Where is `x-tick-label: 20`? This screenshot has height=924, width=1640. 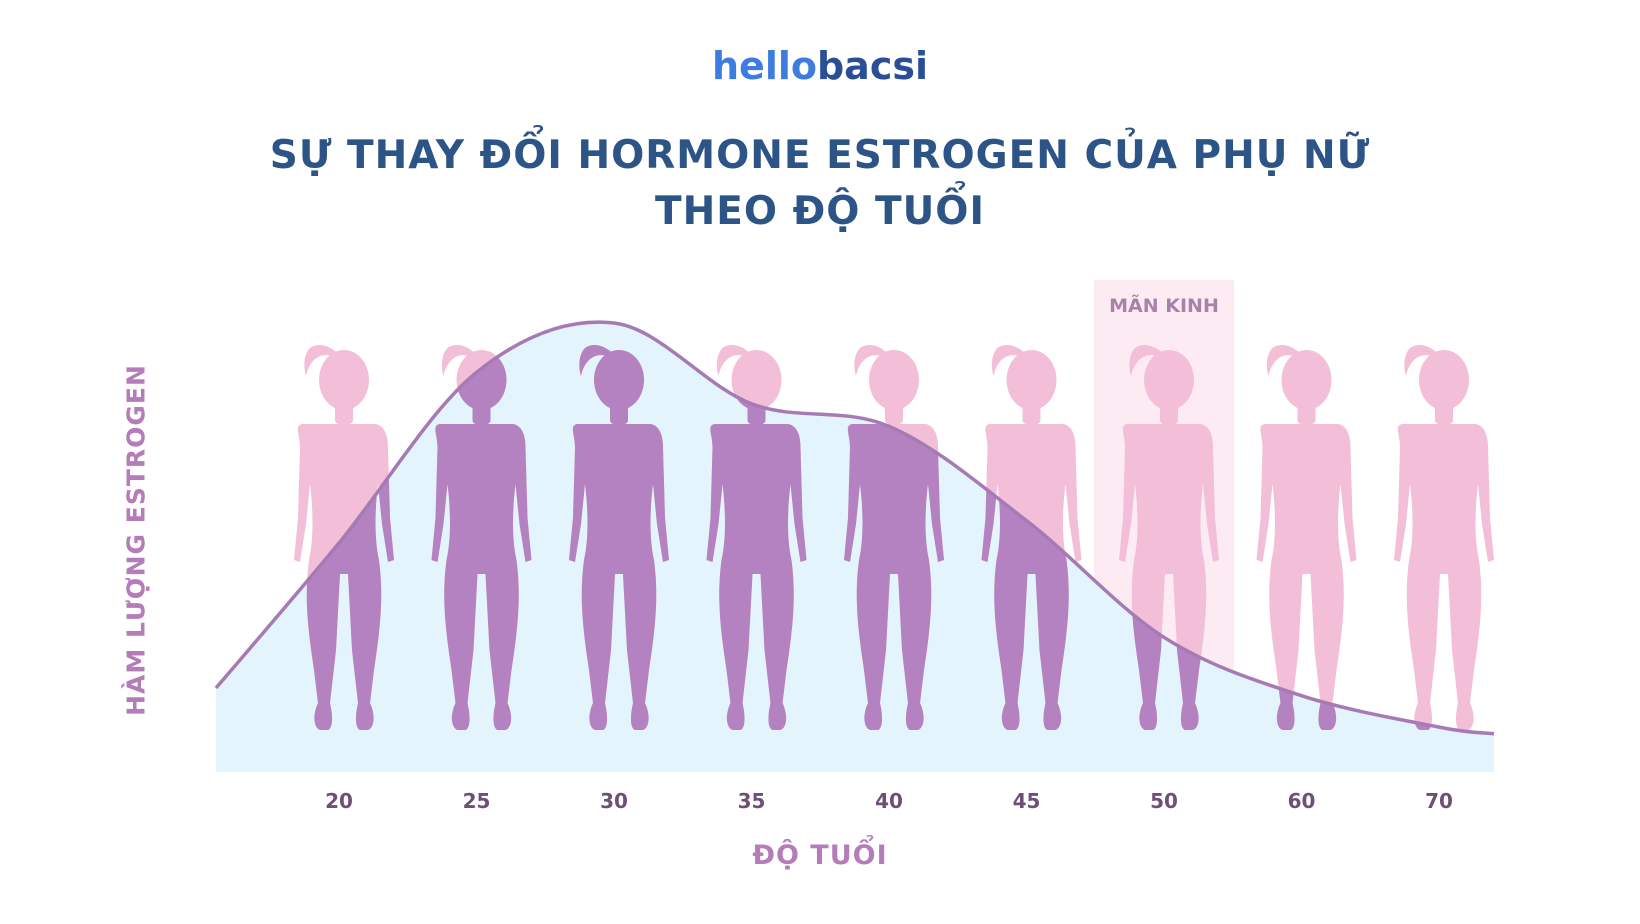
x-tick-label: 20 is located at coordinates (339, 801).